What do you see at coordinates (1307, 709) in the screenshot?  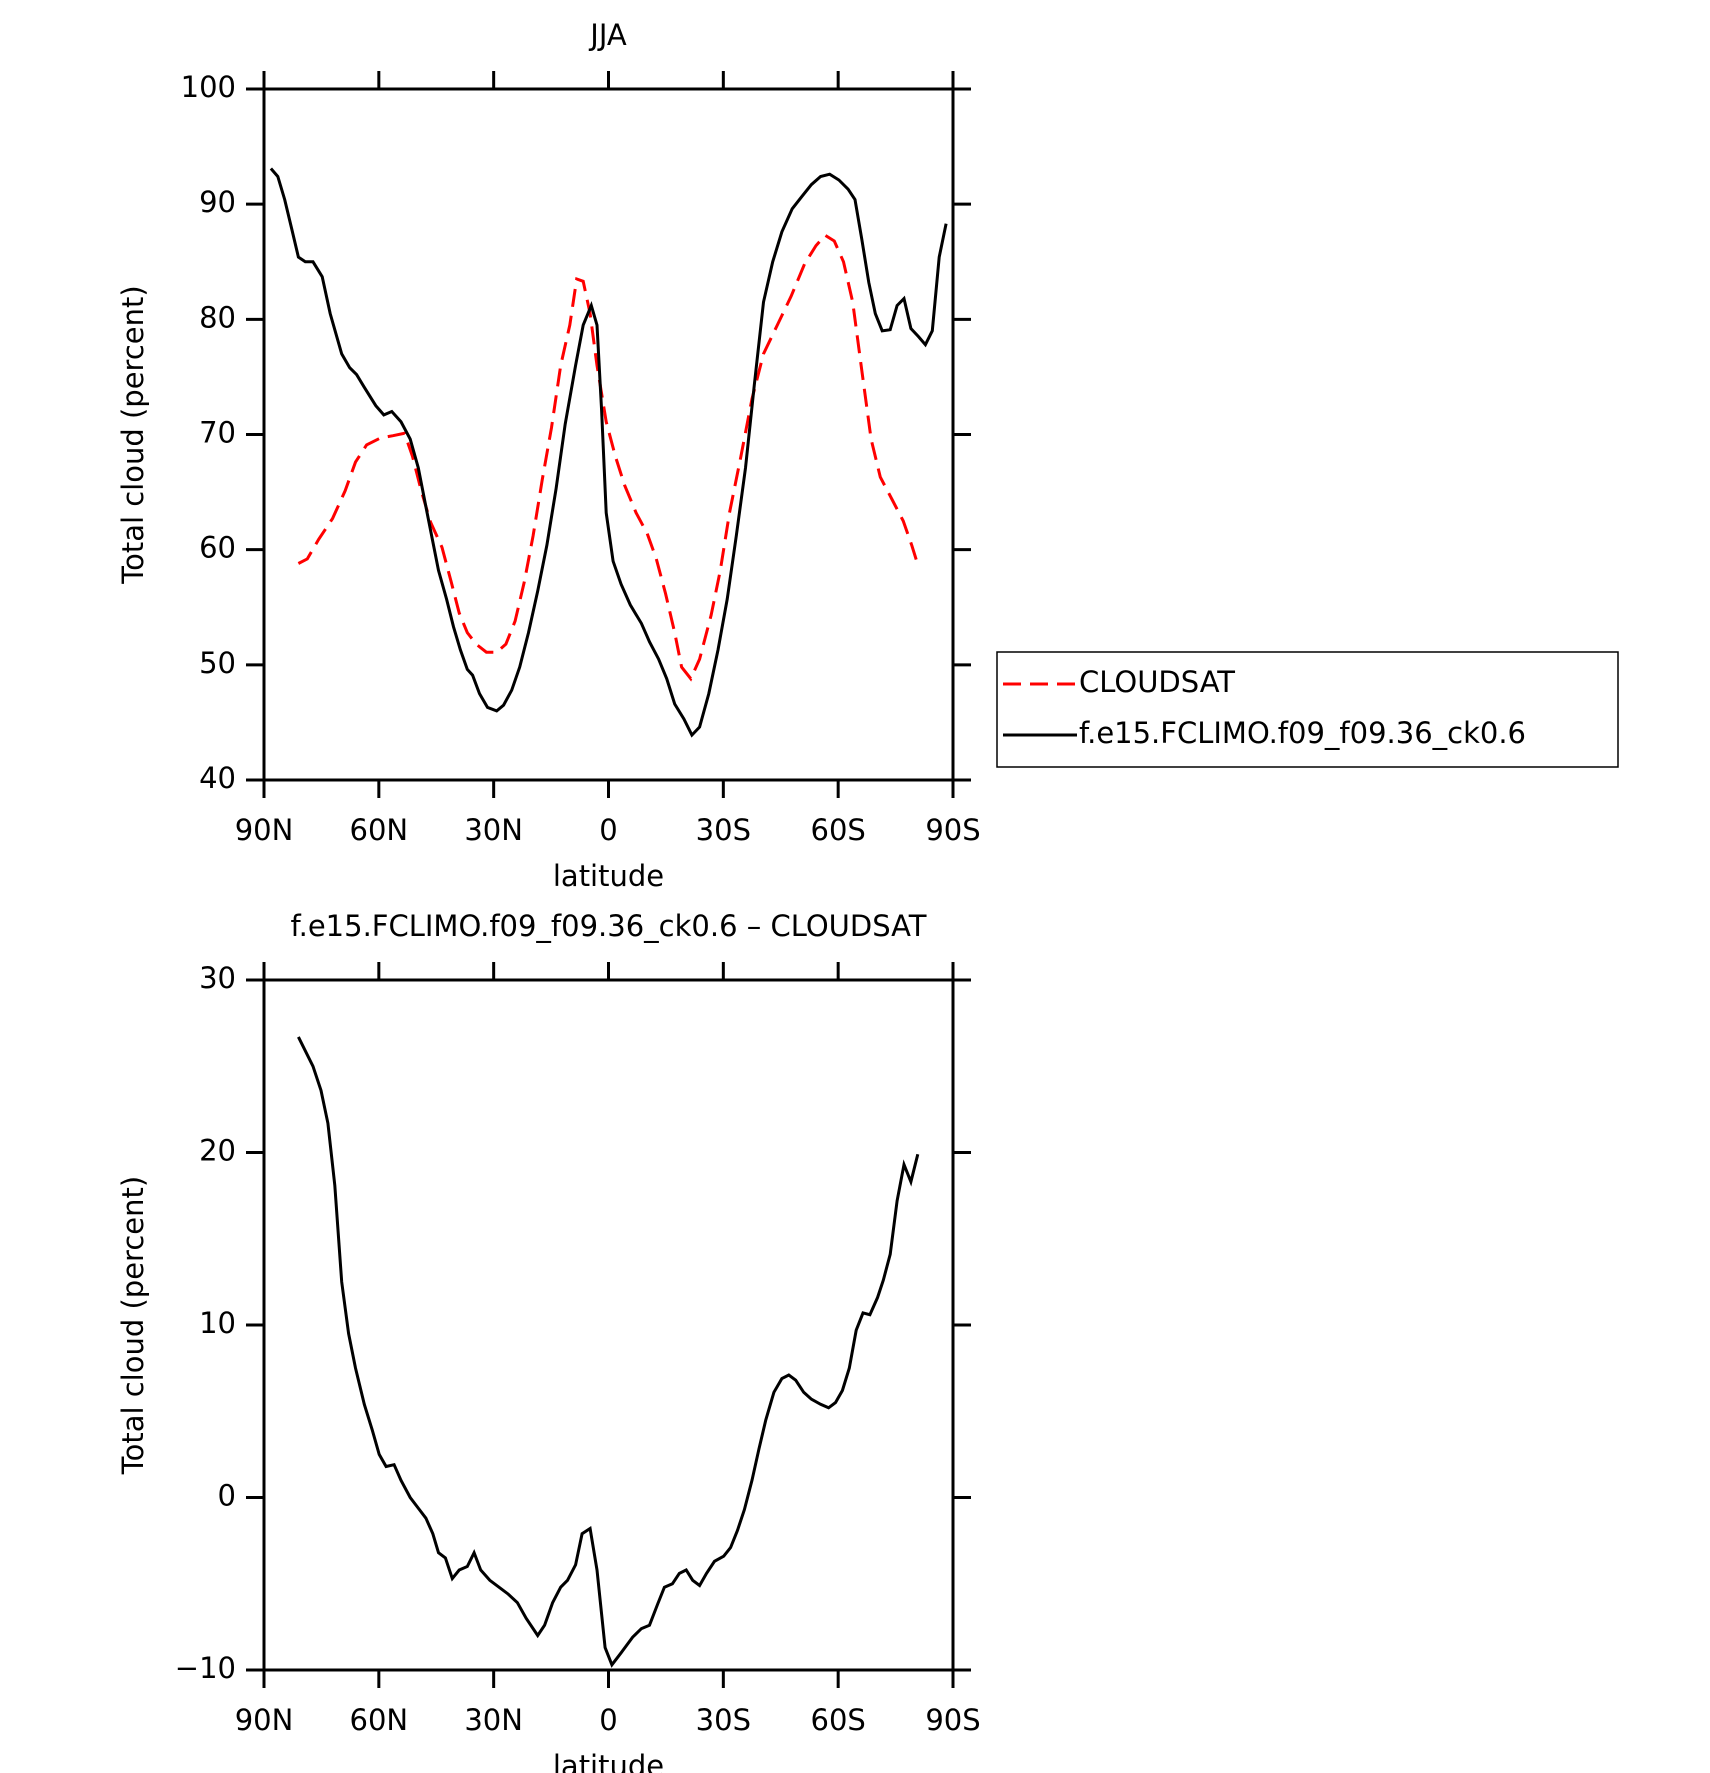 I see `legend-box` at bounding box center [1307, 709].